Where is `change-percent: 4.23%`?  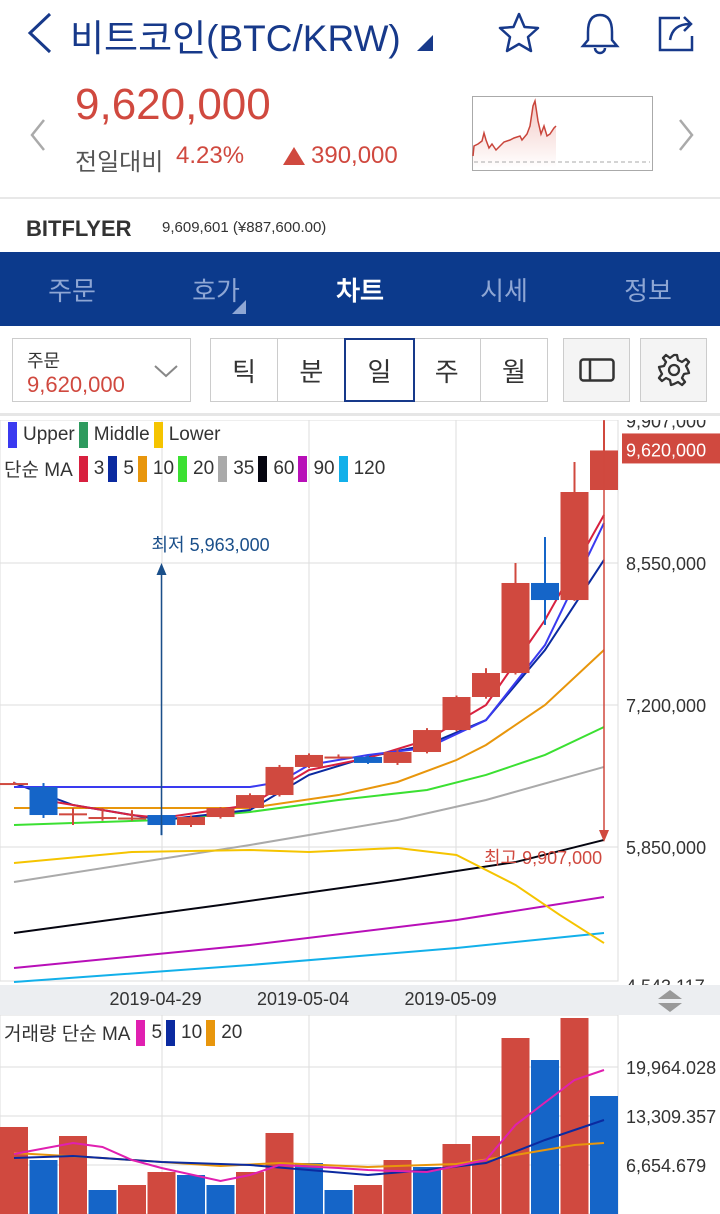
change-percent: 4.23% is located at coordinates (210, 155).